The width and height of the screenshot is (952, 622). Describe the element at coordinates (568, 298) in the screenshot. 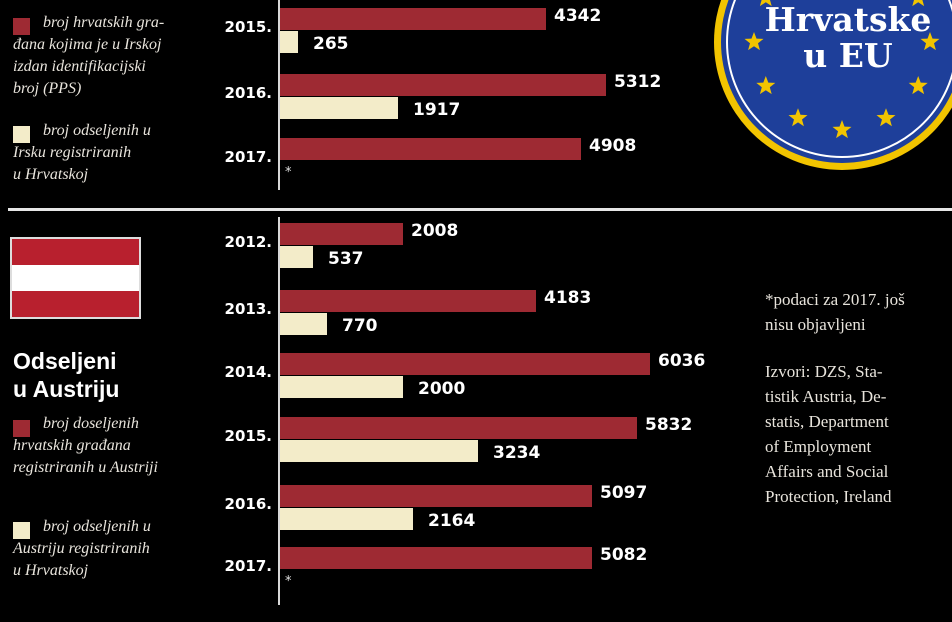

I see `data-label: 4183` at that location.